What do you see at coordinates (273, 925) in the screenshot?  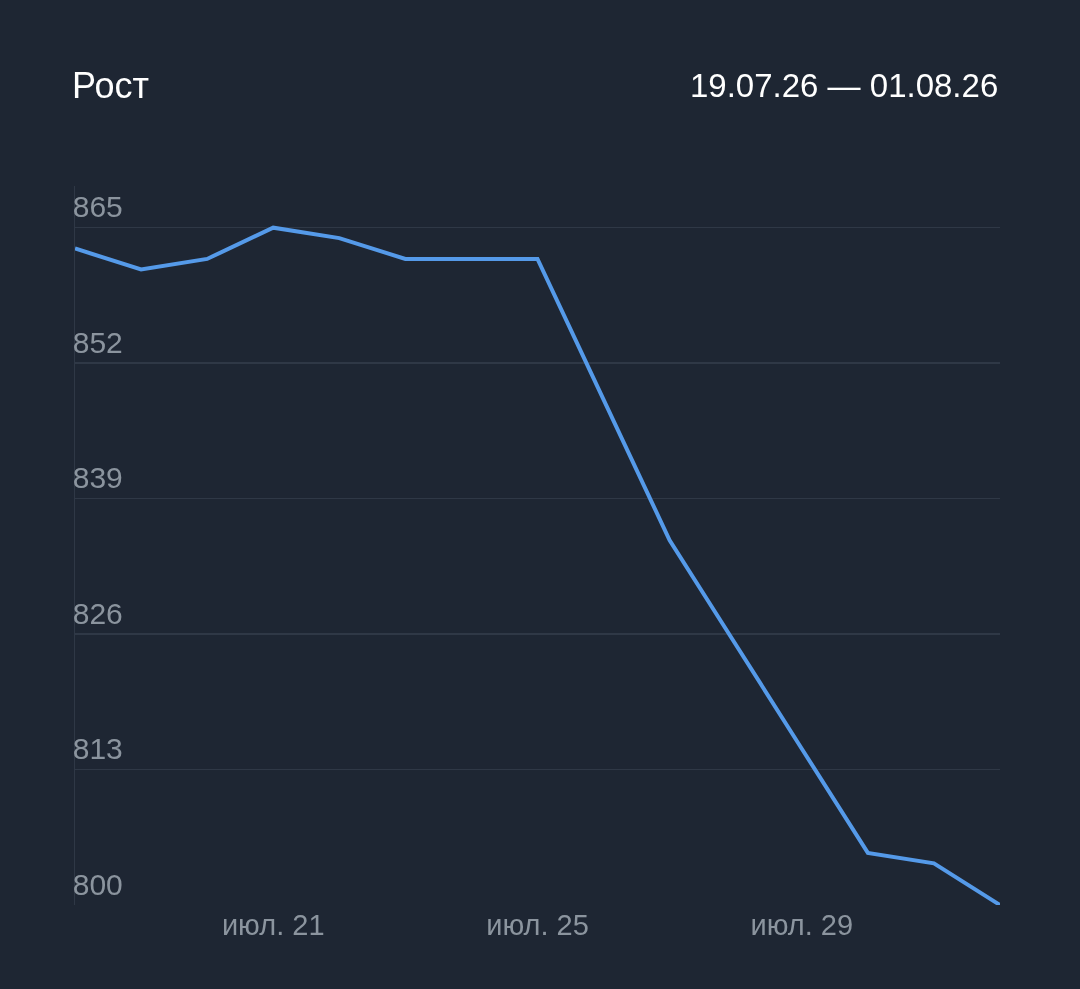 I see `x-tick-label: июл. 21` at bounding box center [273, 925].